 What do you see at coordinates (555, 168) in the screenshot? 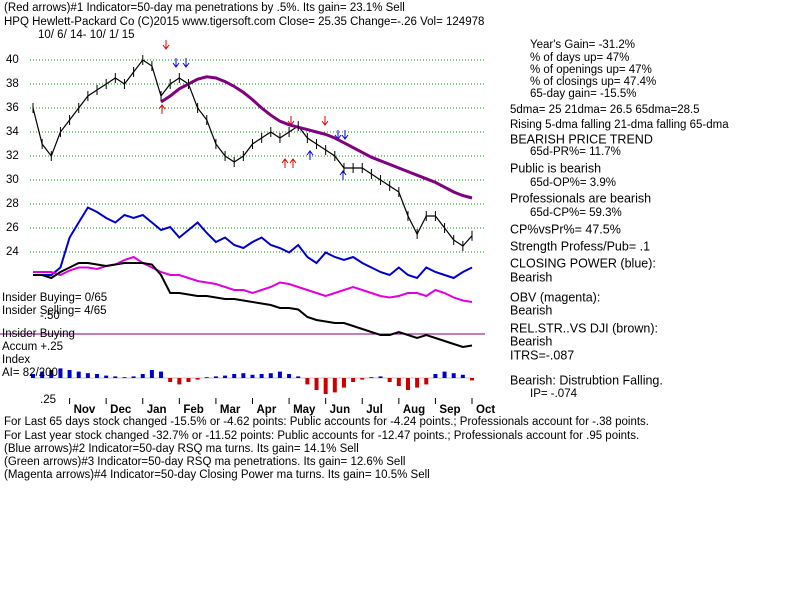
I see `label-text: Public is bearish` at bounding box center [555, 168].